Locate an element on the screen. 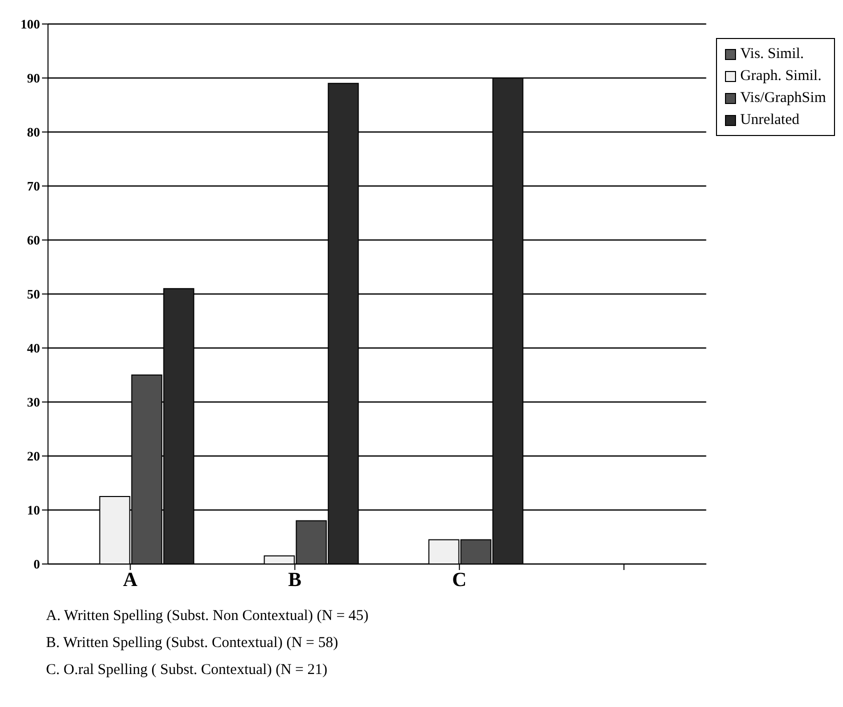  legend-label: Vis/GraphSim is located at coordinates (783, 98).